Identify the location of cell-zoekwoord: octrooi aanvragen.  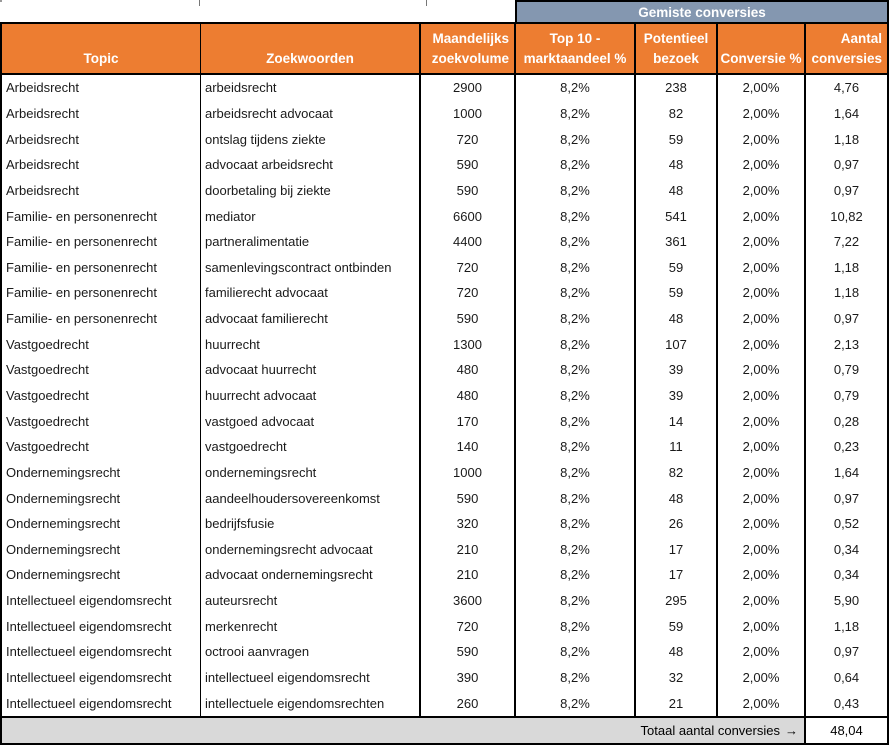
(311, 652).